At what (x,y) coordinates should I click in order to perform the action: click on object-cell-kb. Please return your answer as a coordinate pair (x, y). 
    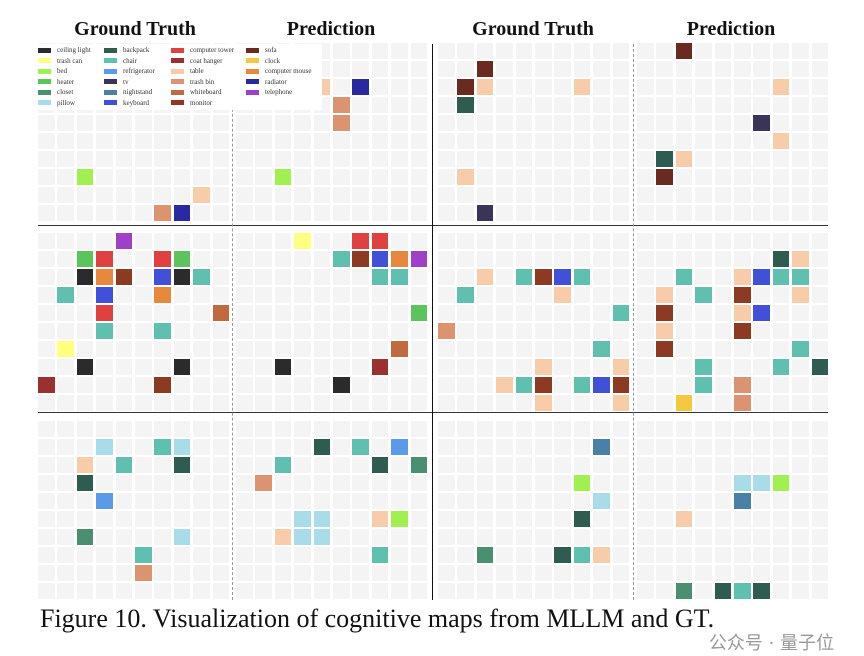
    Looking at the image, I should click on (104, 295).